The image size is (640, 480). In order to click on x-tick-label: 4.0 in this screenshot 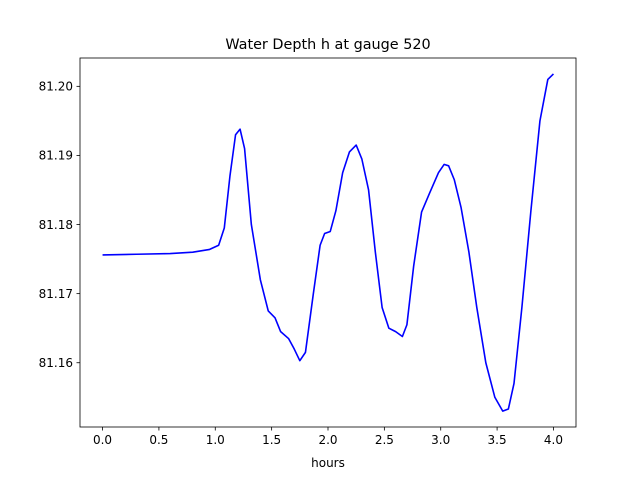, I will do `click(553, 440)`.